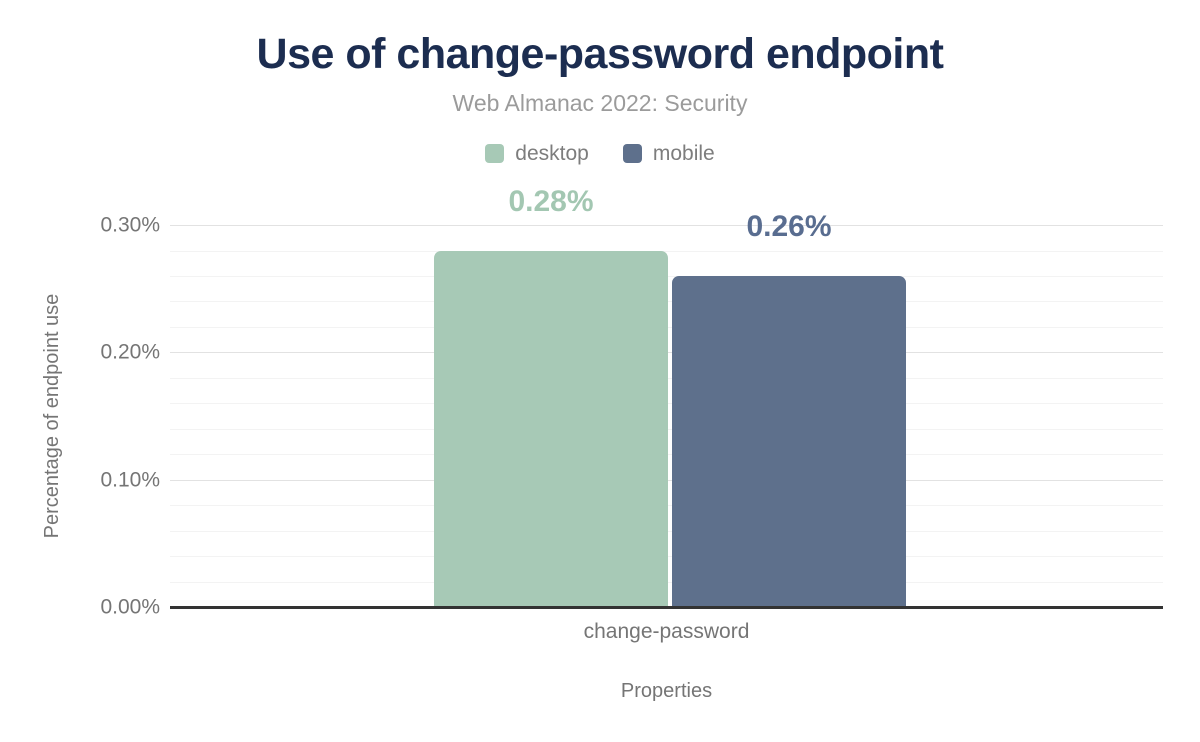 The height and width of the screenshot is (742, 1200). I want to click on y-tick-label: 0.00%, so click(130, 607).